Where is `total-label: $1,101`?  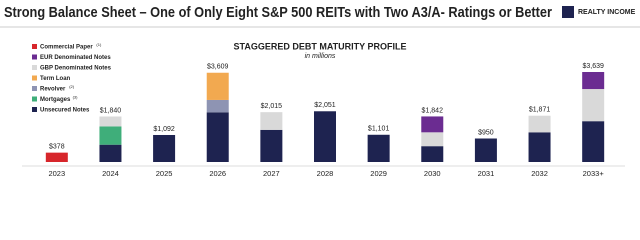
total-label: $1,101 is located at coordinates (379, 129).